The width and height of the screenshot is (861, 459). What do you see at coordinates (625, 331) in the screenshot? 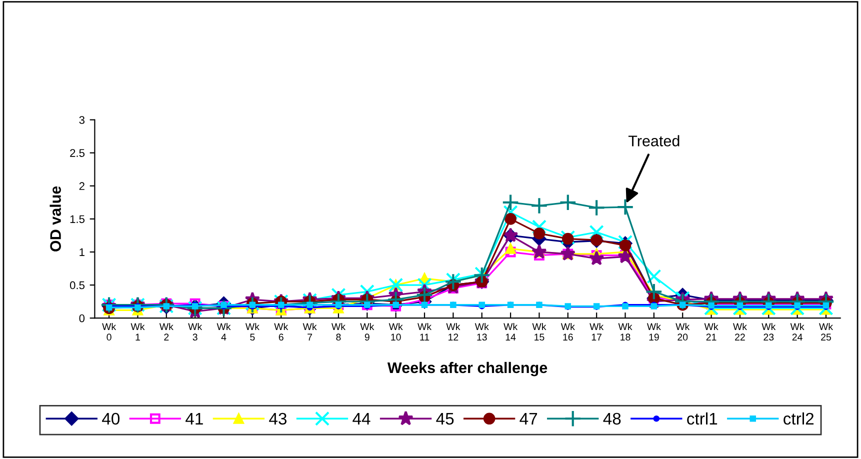
I see `x-tick-label: Wk 18` at bounding box center [625, 331].